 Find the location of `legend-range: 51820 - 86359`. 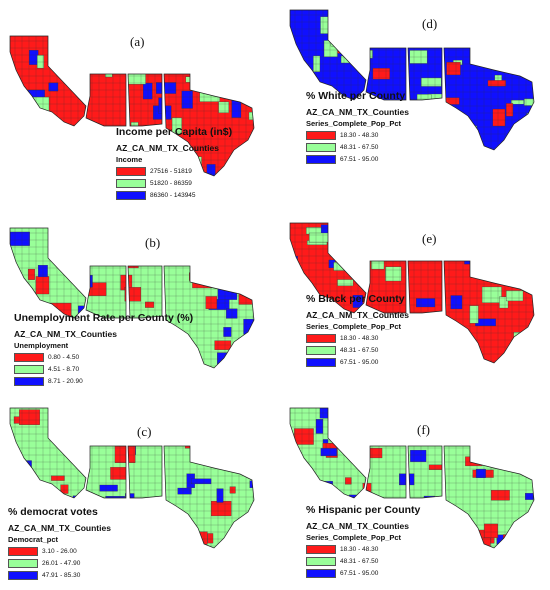

legend-range: 51820 - 86359 is located at coordinates (171, 183).